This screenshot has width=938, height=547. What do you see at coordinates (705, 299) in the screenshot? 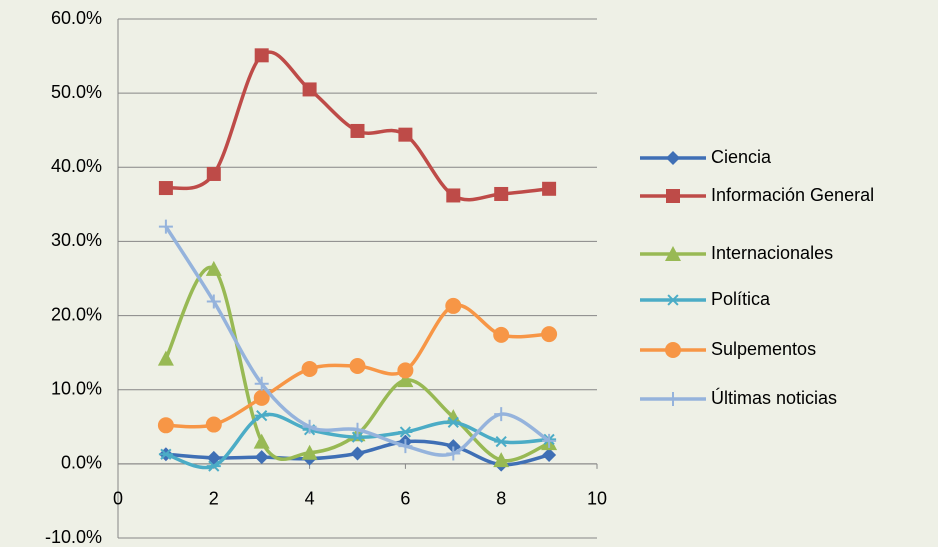
I see `legend-entry: Política` at bounding box center [705, 299].